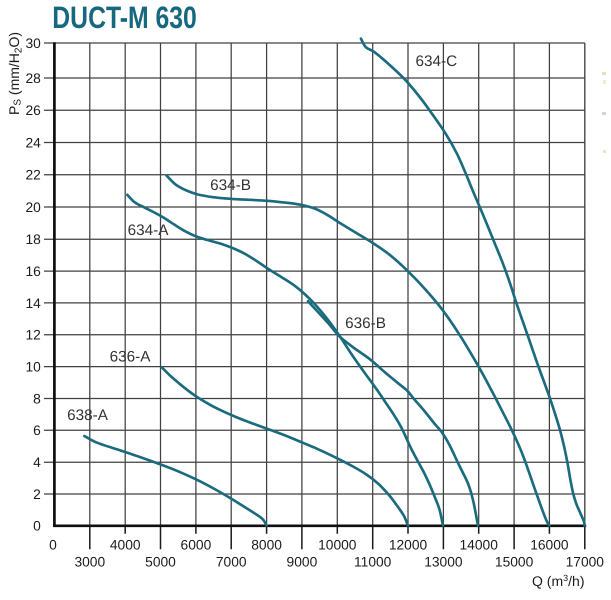  Describe the element at coordinates (266, 545) in the screenshot. I see `svg-text: 8000` at that location.